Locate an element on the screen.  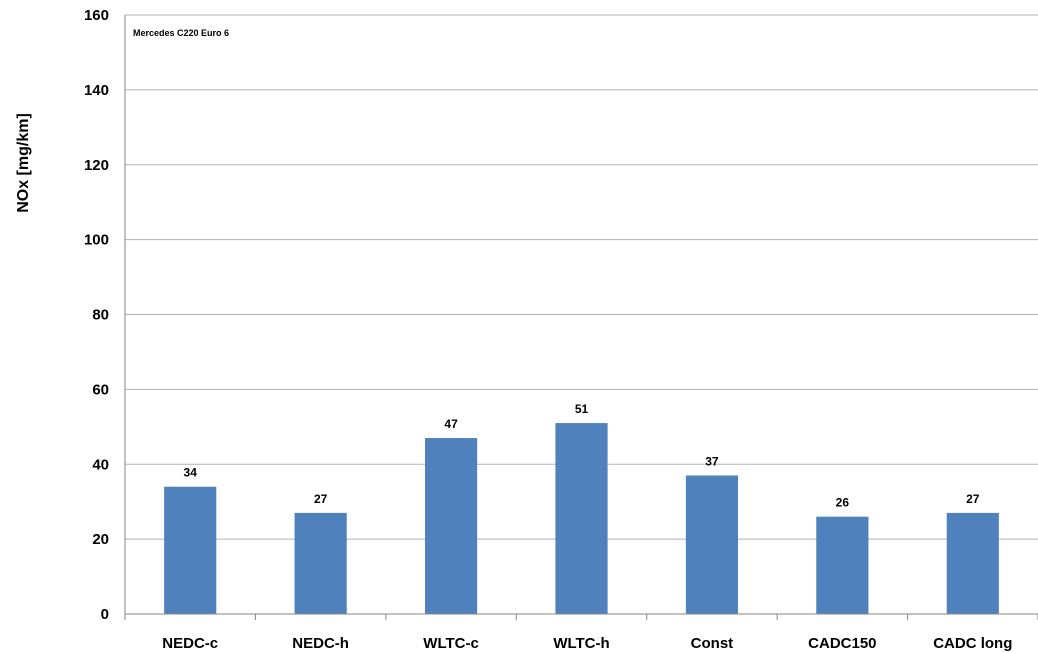
data-label: 37 is located at coordinates (712, 461).